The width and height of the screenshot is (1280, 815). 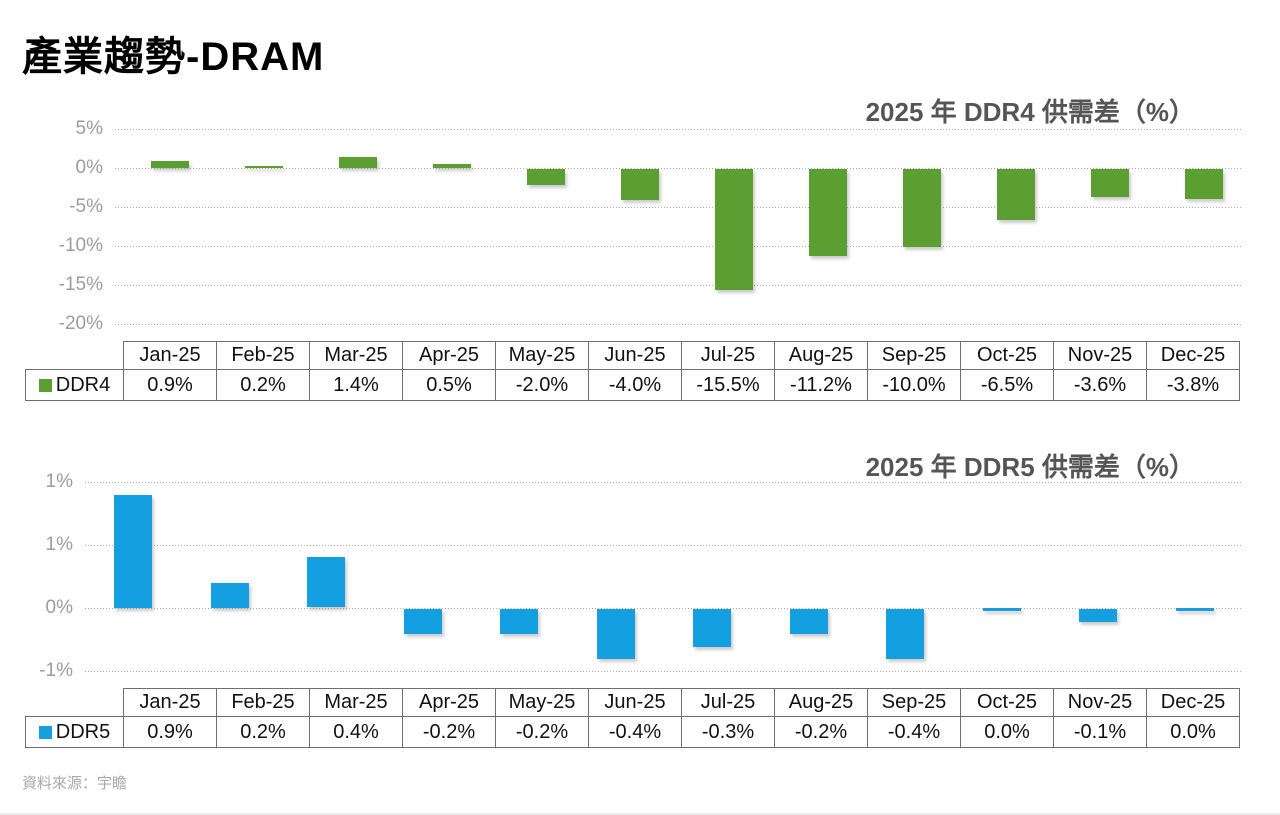 What do you see at coordinates (542, 702) in the screenshot?
I see `month-header-cell: May-25` at bounding box center [542, 702].